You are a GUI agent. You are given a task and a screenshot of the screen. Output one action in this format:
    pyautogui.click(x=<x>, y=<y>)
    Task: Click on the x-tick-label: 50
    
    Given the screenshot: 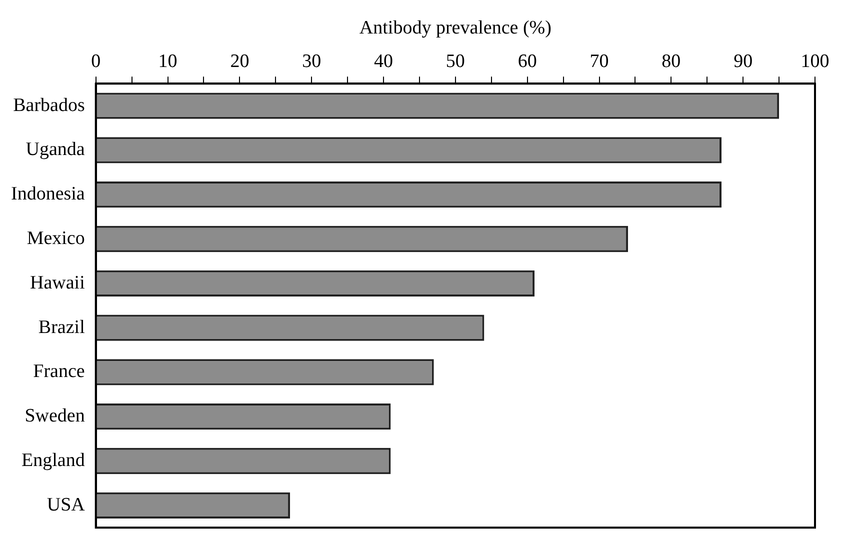 What is the action you would take?
    pyautogui.click(x=455, y=61)
    